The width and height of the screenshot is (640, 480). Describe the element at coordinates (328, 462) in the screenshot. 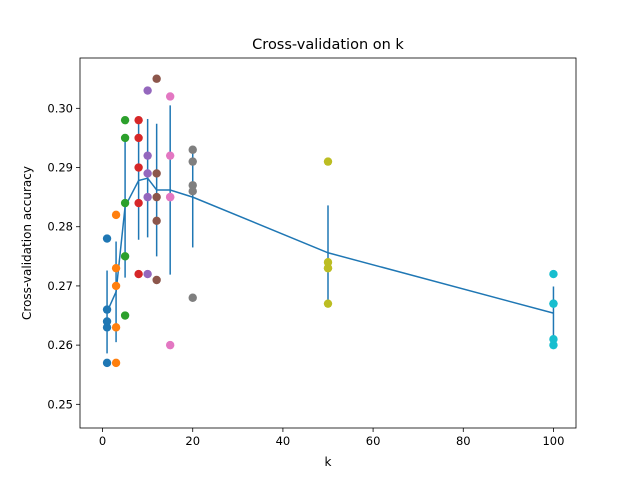

I see `x-axis-label: k` at that location.